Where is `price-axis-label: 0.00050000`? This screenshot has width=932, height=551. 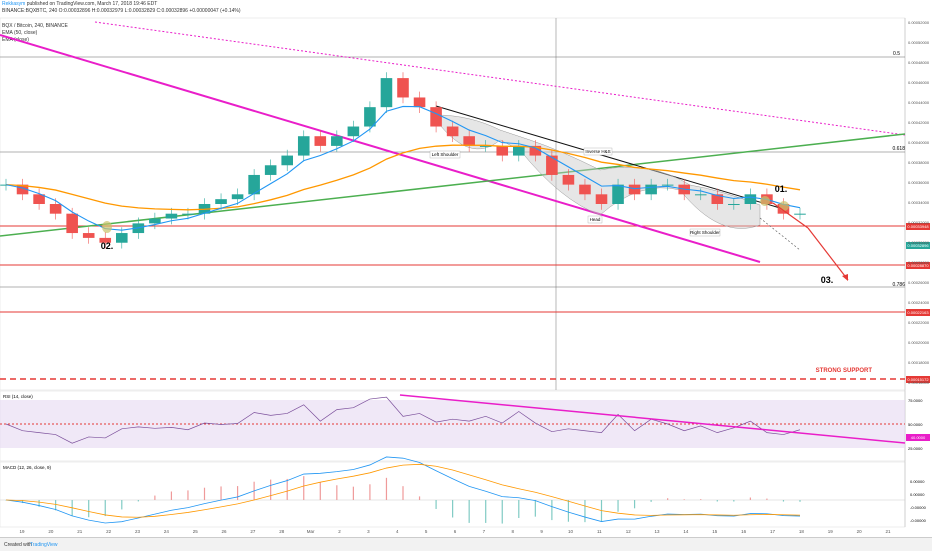 price-axis-label: 0.00050000 is located at coordinates (919, 42).